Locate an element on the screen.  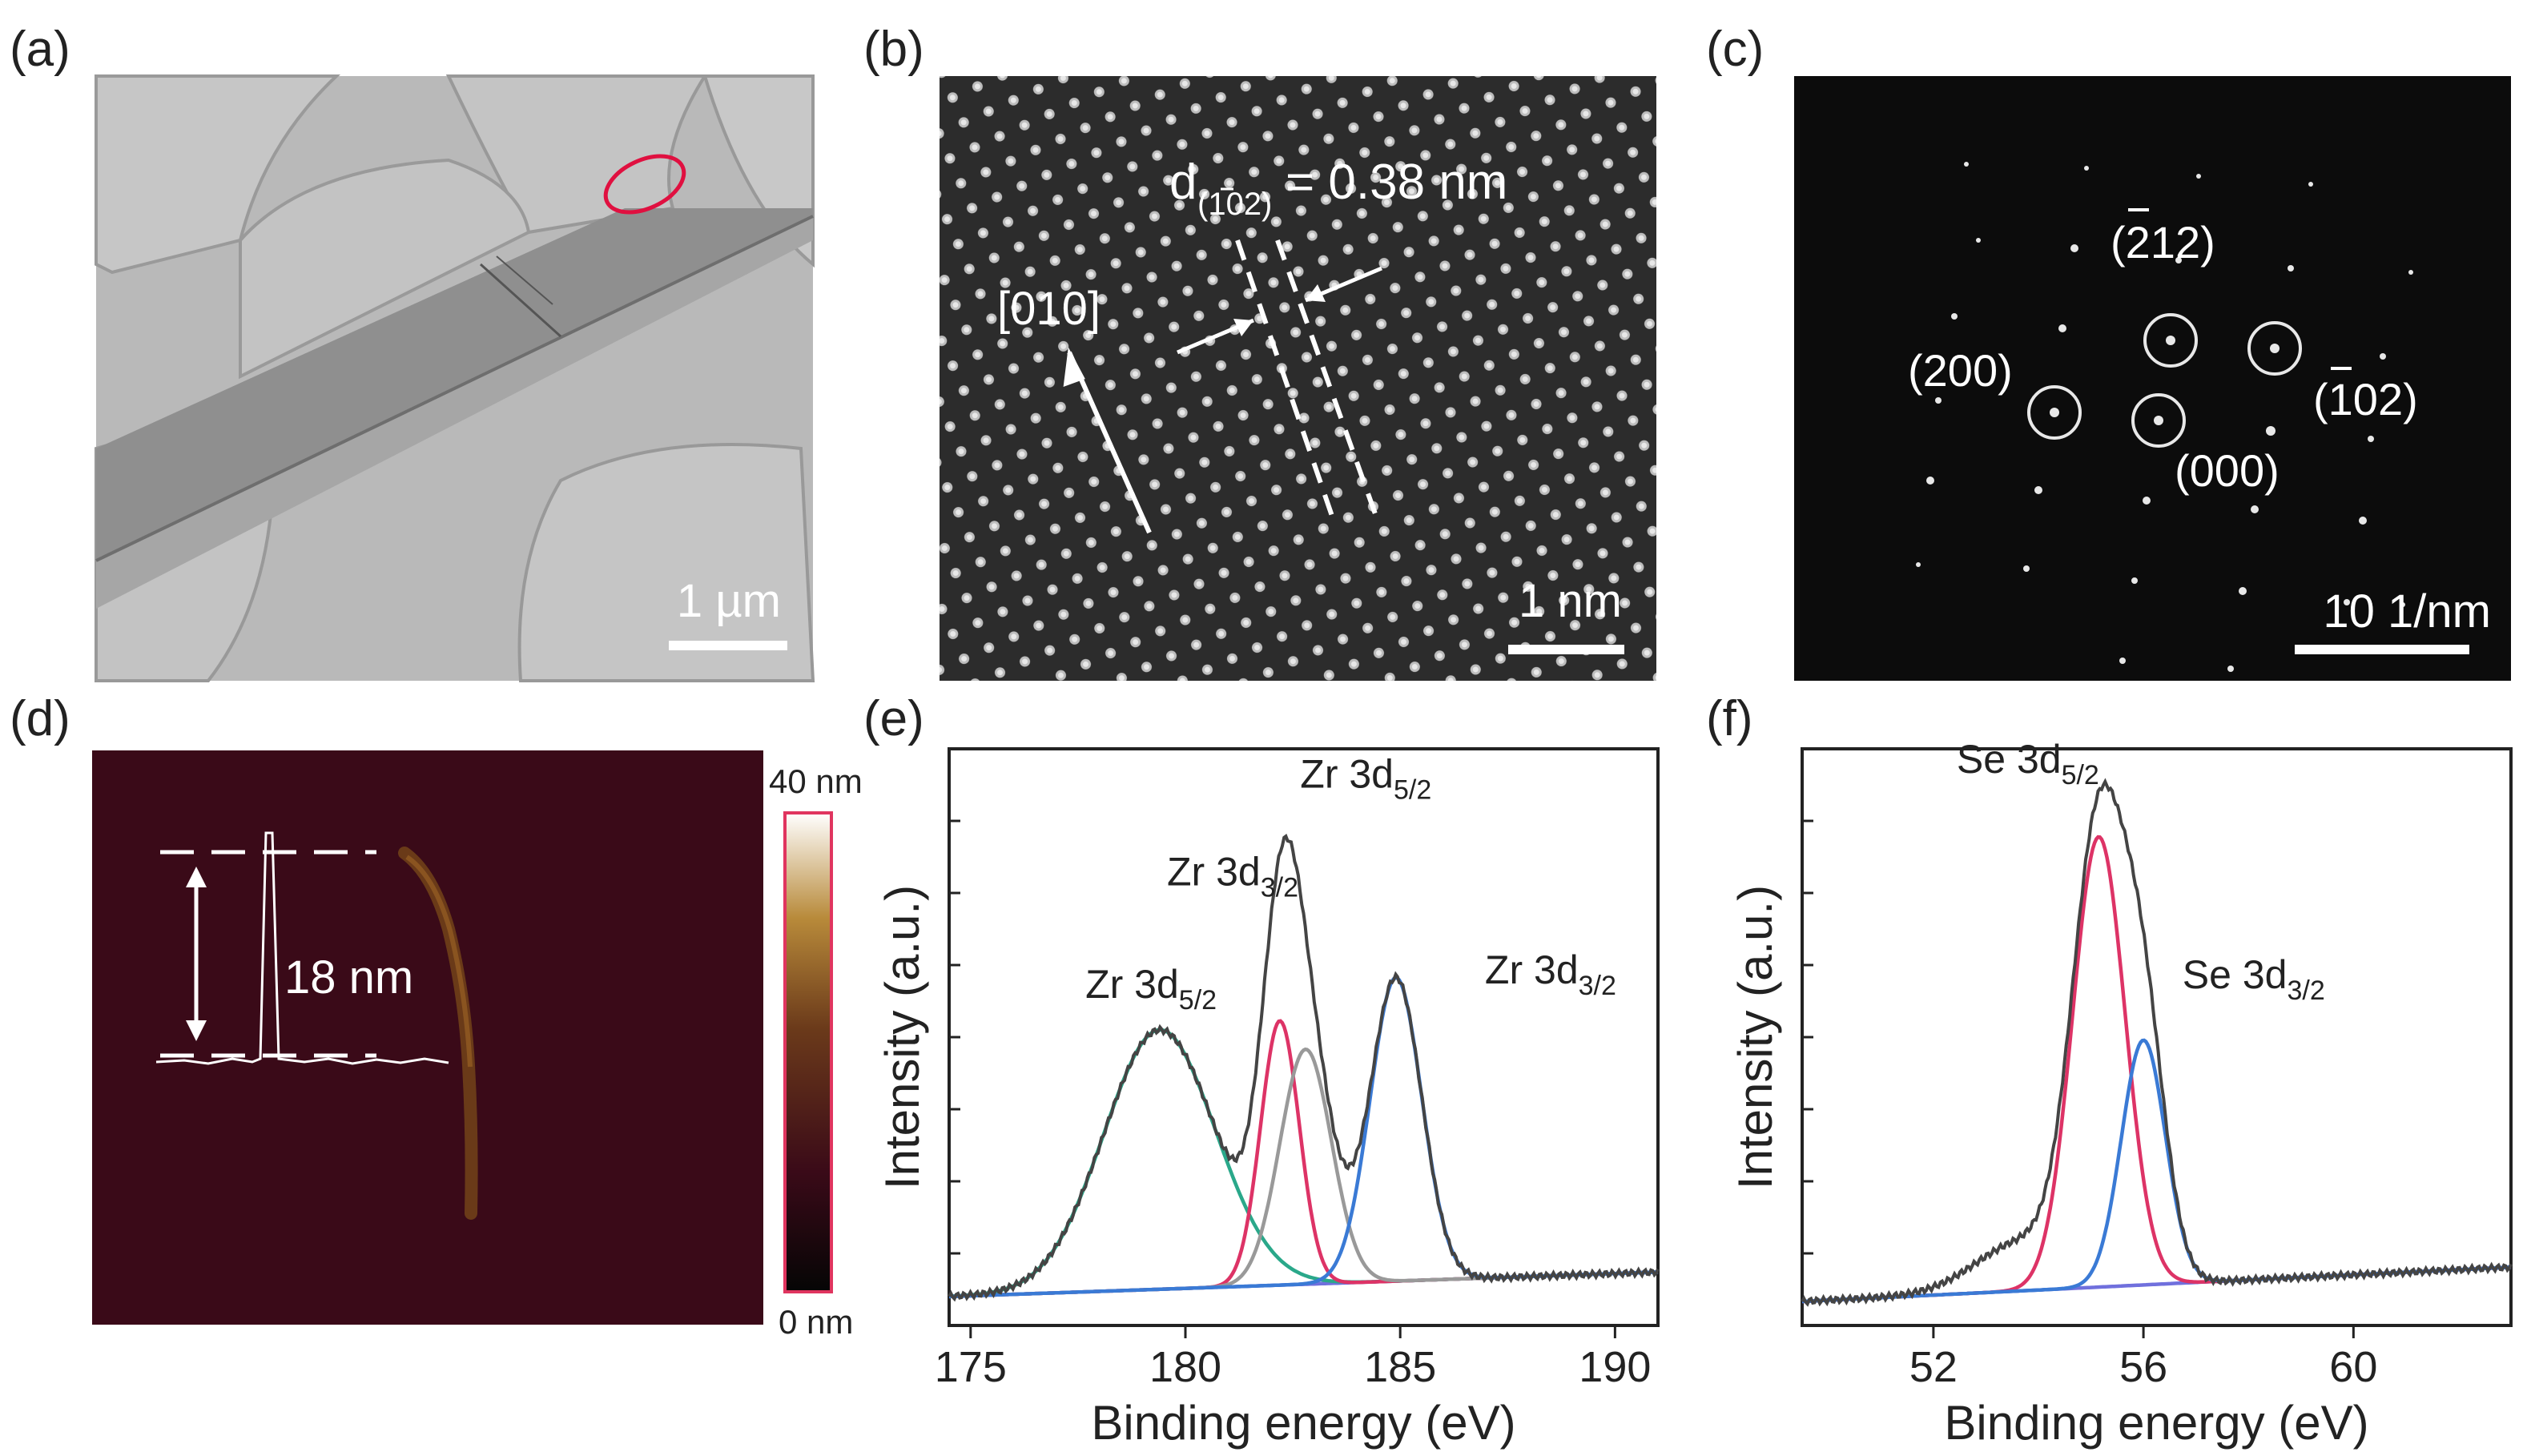
panel-f-label: (f) is located at coordinates (1729, 718).